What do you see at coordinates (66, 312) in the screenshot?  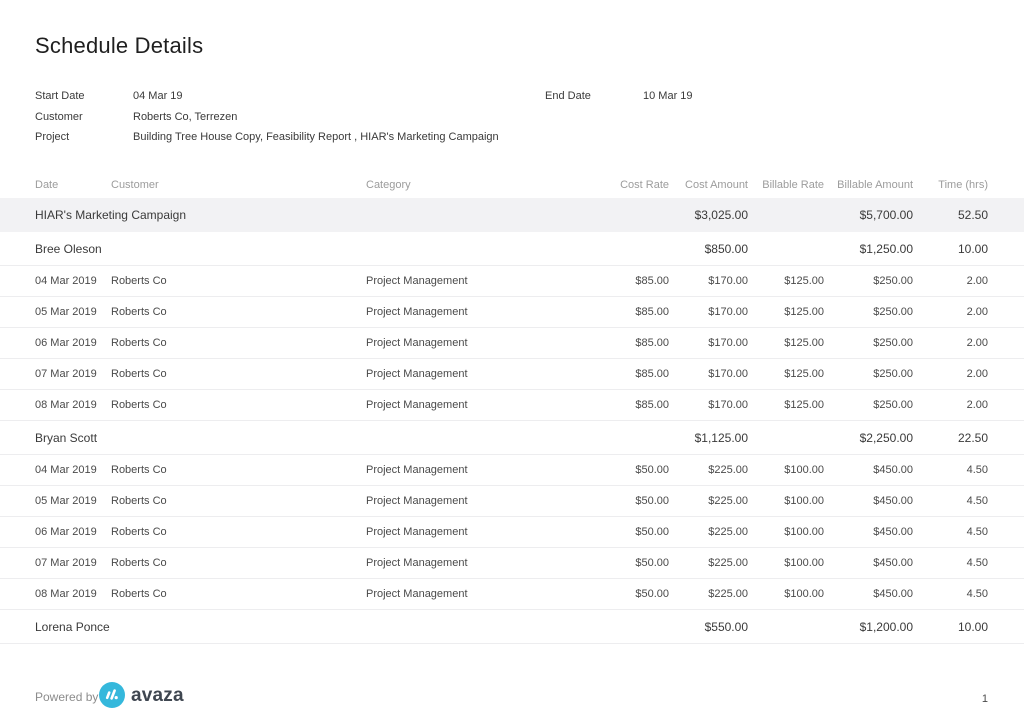 I see `cell-date: 05 Mar 2019` at bounding box center [66, 312].